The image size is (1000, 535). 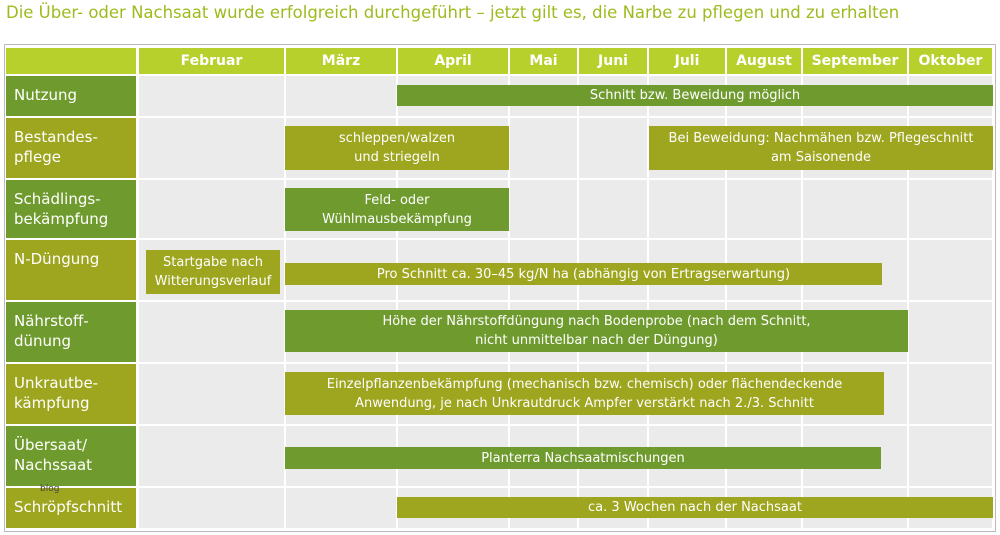 I want to click on activity-bar: Schnitt bzw. Beweidung möglich, so click(x=695, y=95).